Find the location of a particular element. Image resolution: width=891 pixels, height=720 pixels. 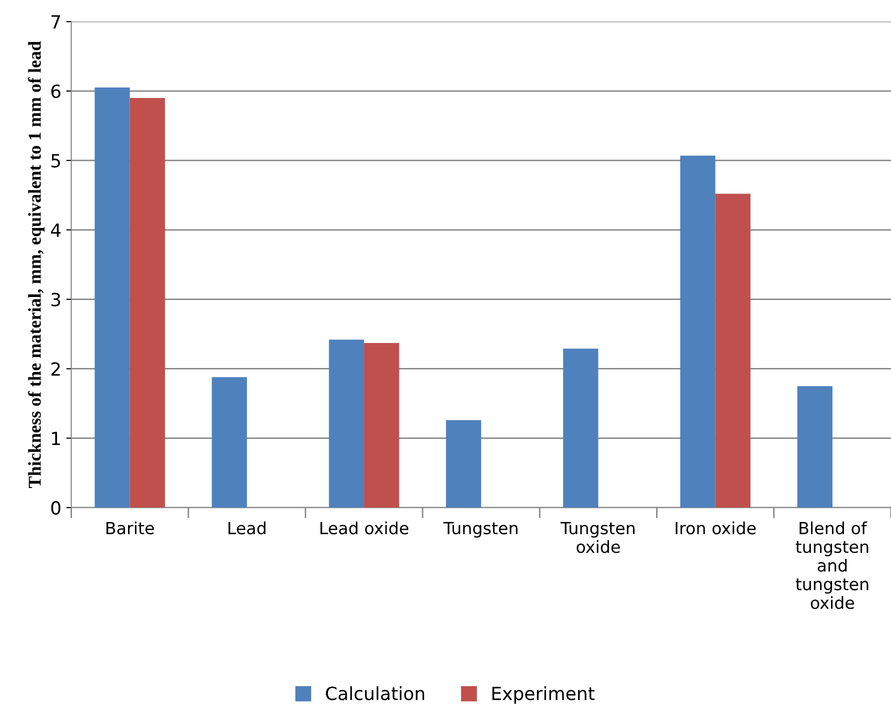

y-tick-label: 4 is located at coordinates (55, 230).